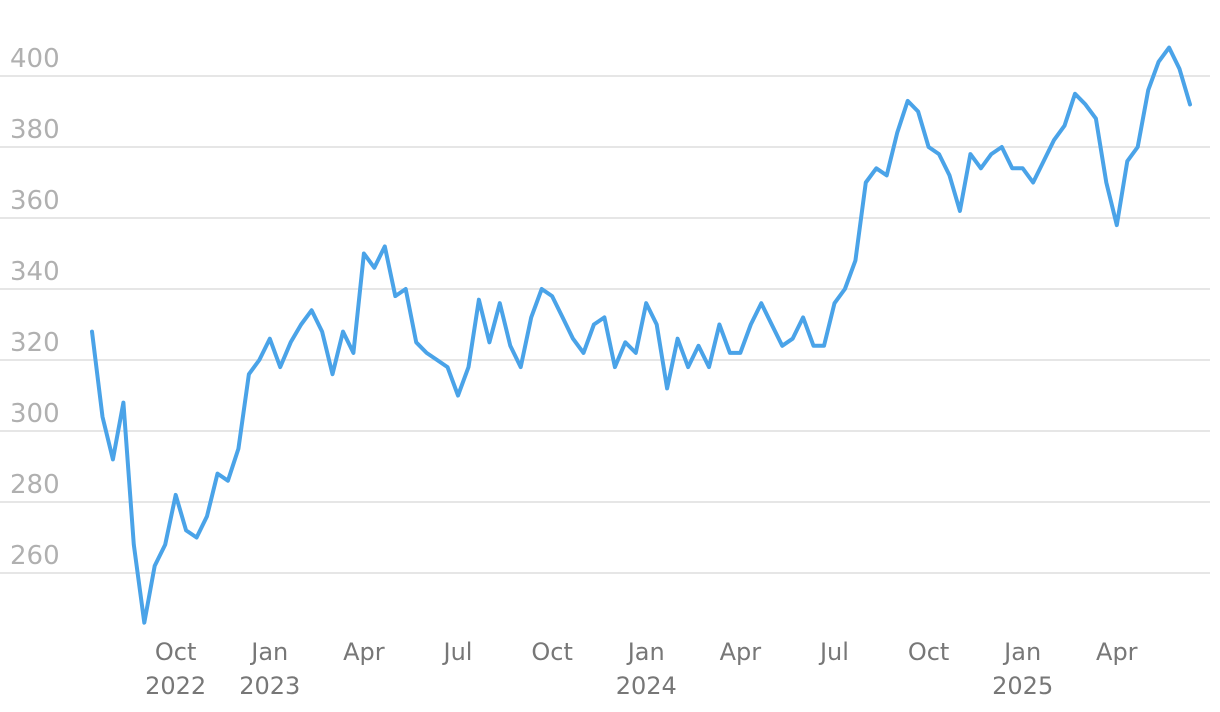 Image resolution: width=1220 pixels, height=712 pixels. What do you see at coordinates (35, 556) in the screenshot?
I see `y-tick-label: 260` at bounding box center [35, 556].